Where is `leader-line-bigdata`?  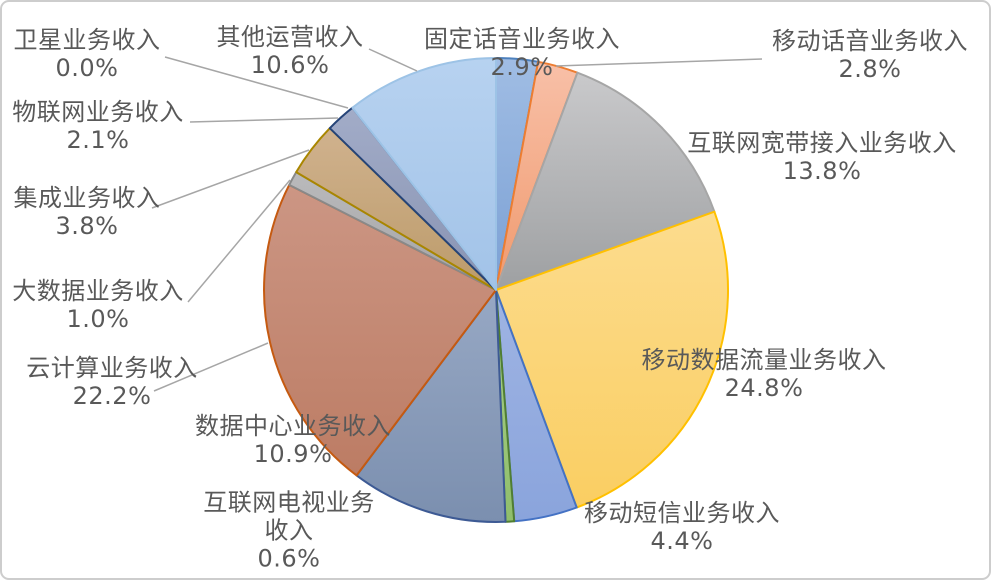
leader-line-bigdata is located at coordinates (239, 241).